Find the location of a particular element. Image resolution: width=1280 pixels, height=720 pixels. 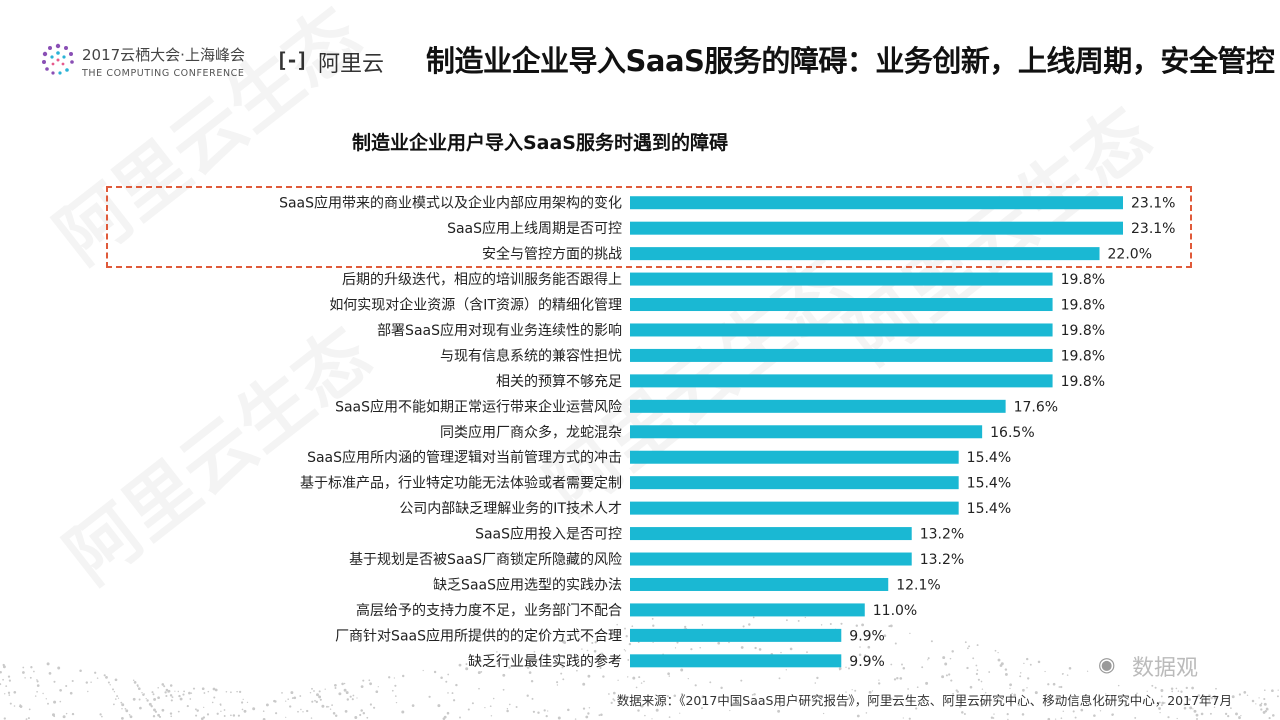

page-title: 制造业企业导入SaaS服务的障碍：业务创新，上线周期，安全管控 is located at coordinates (850, 61).